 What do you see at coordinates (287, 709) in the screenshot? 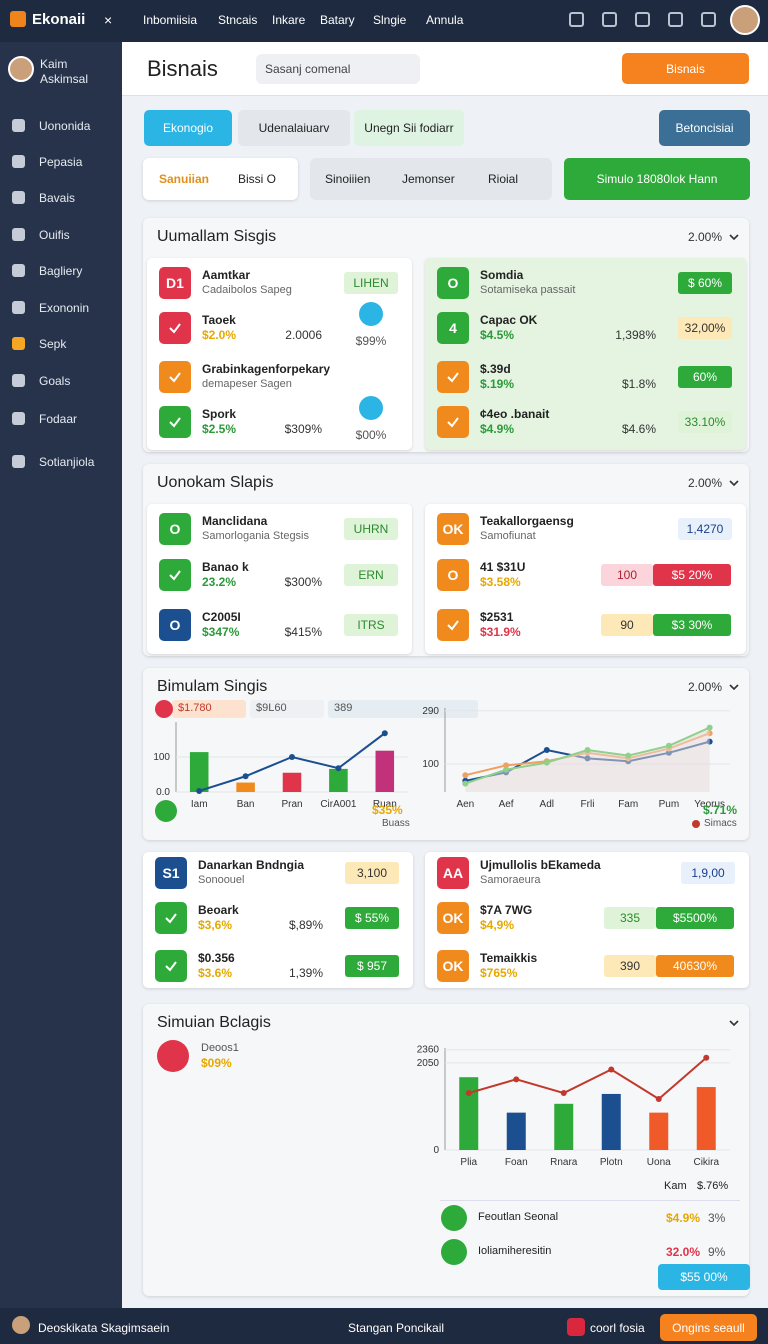
I see `chip: $9L60` at bounding box center [287, 709].